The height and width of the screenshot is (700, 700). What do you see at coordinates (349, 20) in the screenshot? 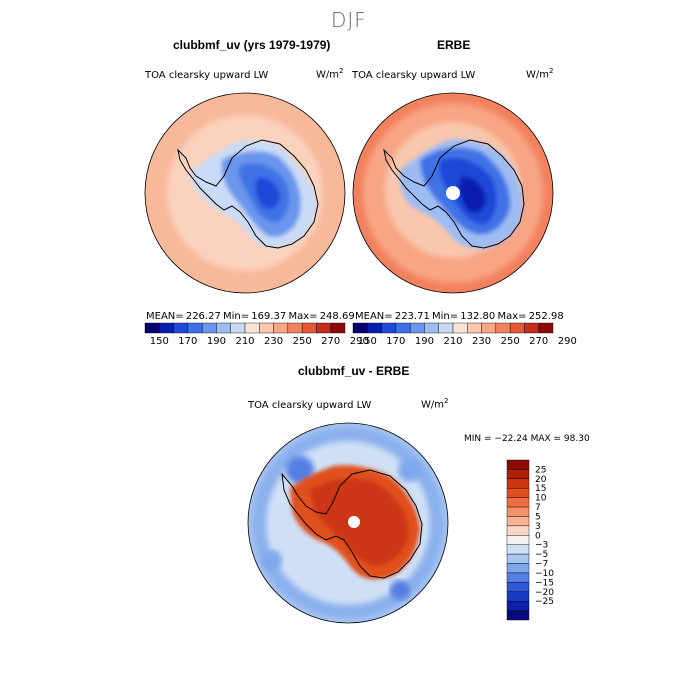
I see `page-title: DJF` at bounding box center [349, 20].